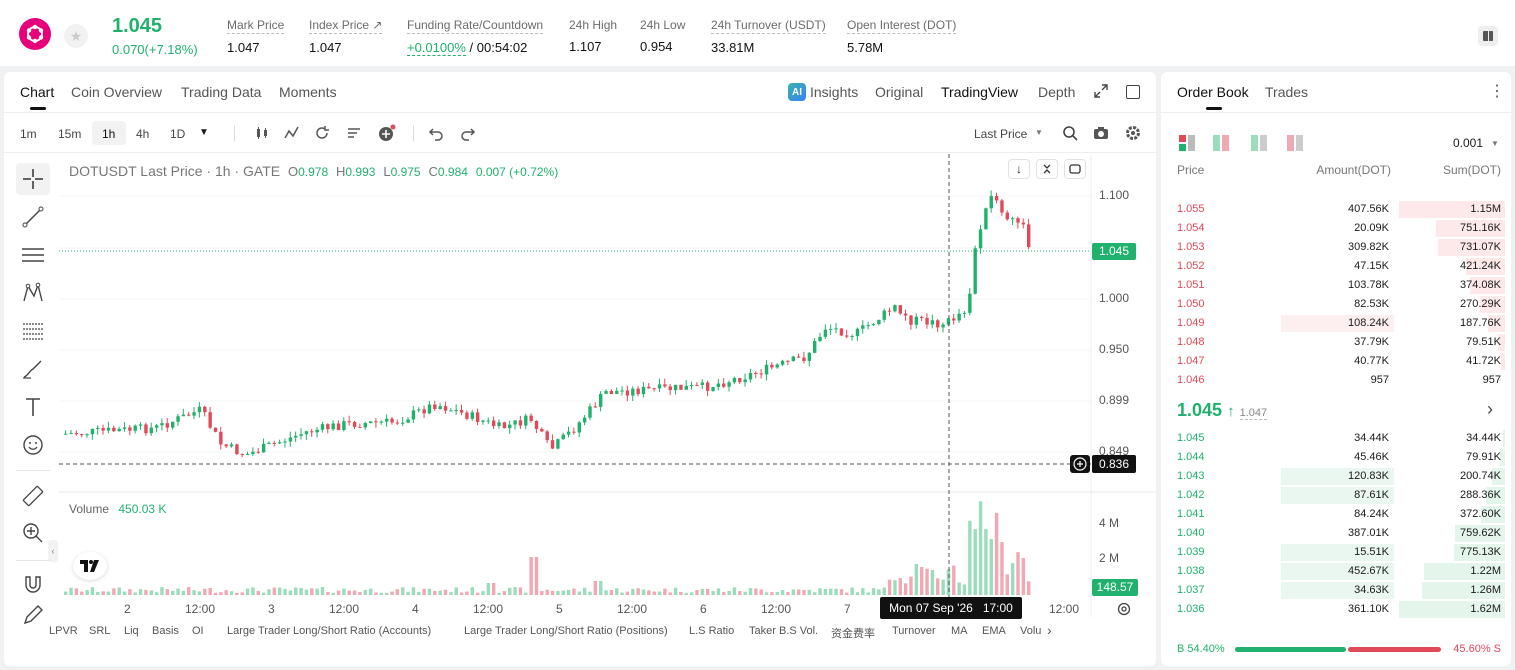  What do you see at coordinates (1124, 610) in the screenshot?
I see `chart-settings-icon` at bounding box center [1124, 610].